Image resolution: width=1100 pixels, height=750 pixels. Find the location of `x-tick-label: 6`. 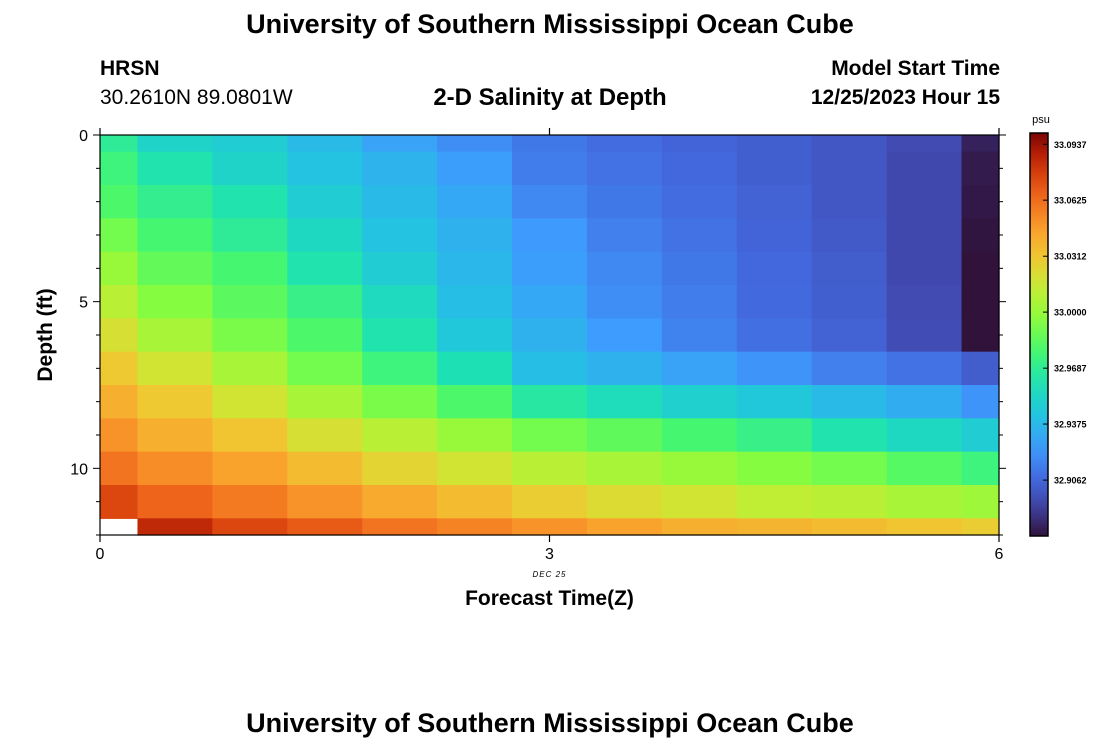

x-tick-label: 6 is located at coordinates (999, 554).